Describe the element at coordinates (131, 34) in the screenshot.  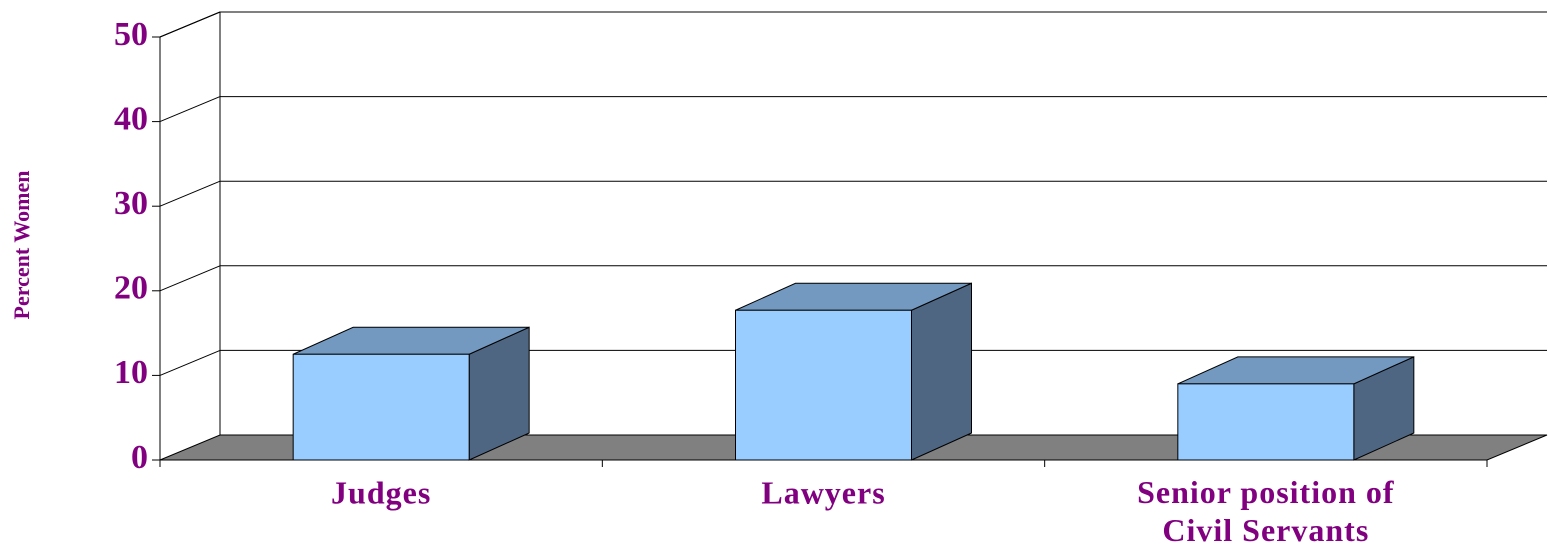
I see `y-tick-label: 50` at that location.